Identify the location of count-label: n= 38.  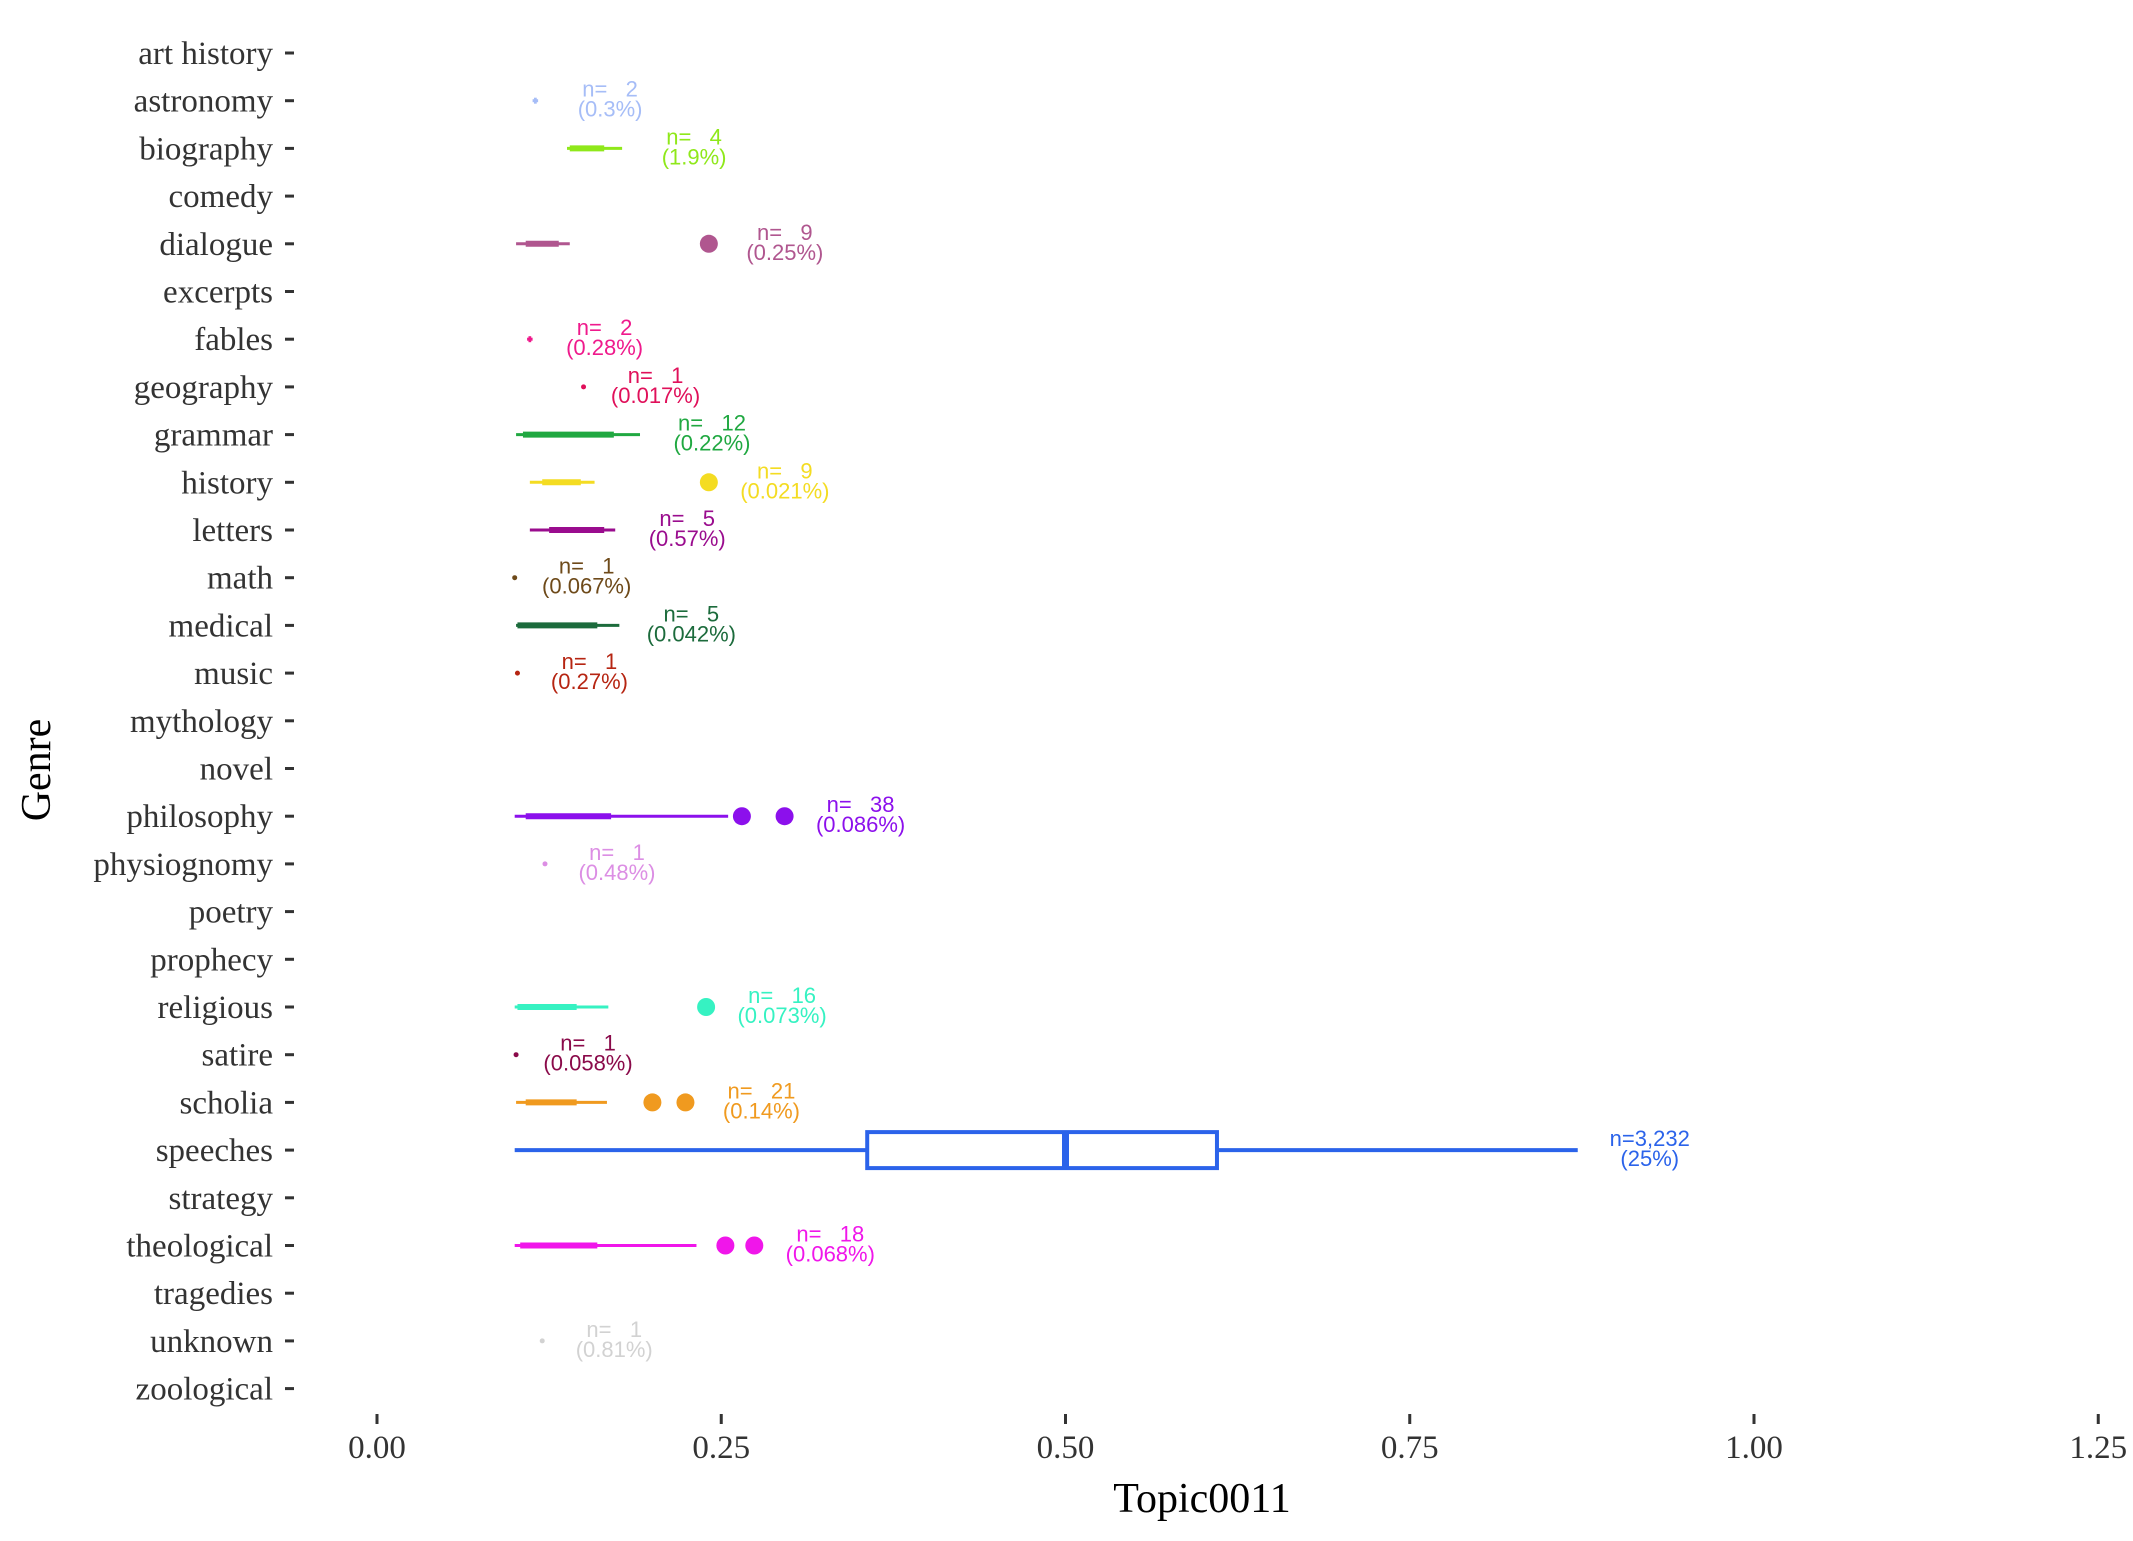
(861, 804).